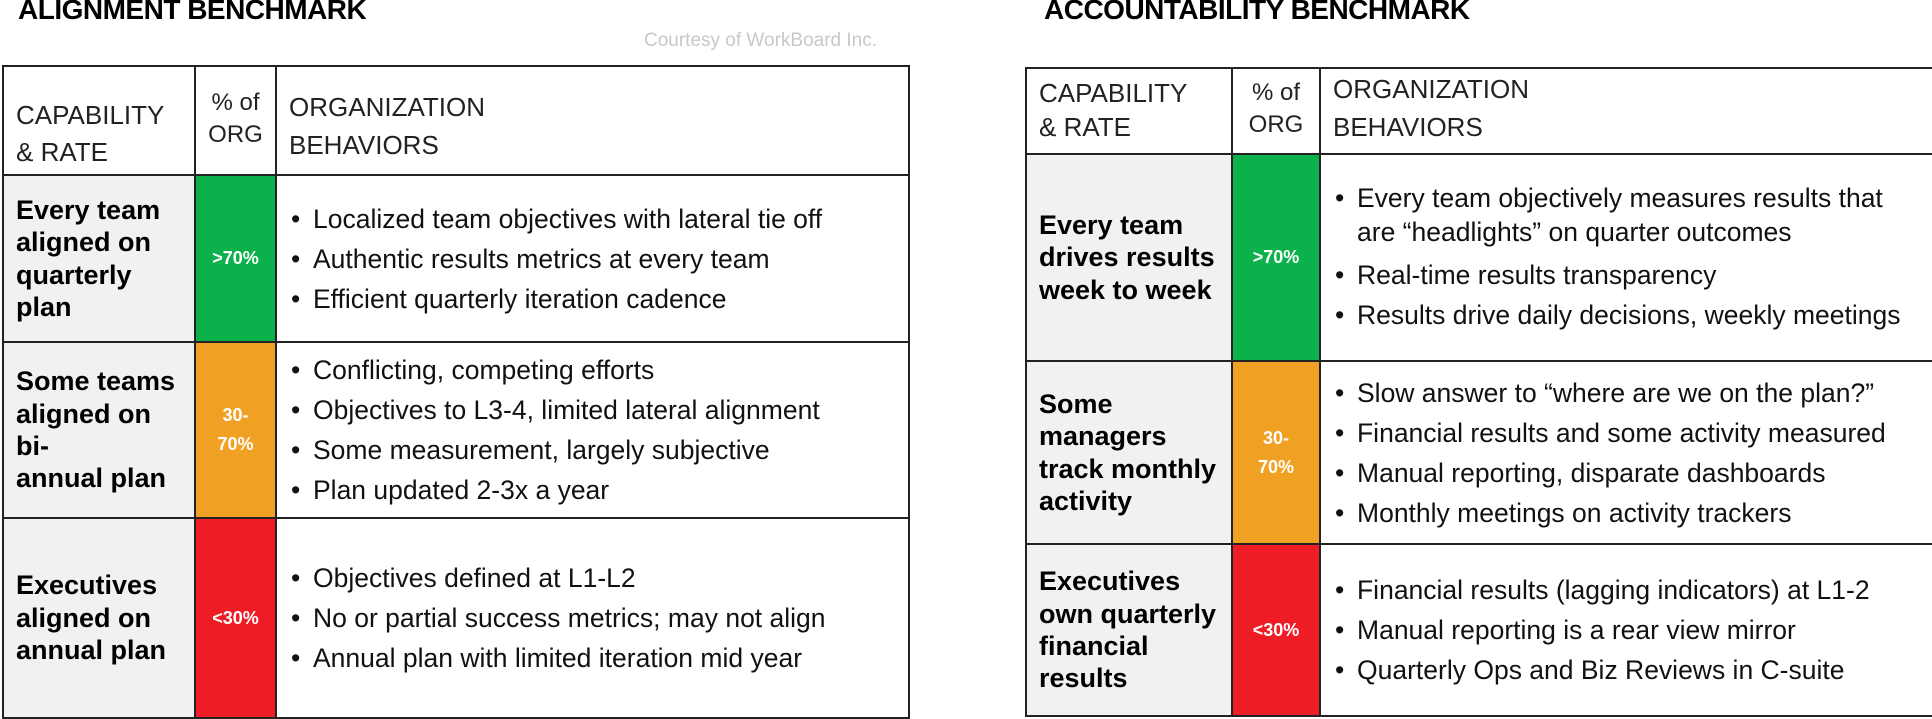 This screenshot has height=719, width=1932. What do you see at coordinates (88, 209) in the screenshot?
I see `capability-line: Every team` at bounding box center [88, 209].